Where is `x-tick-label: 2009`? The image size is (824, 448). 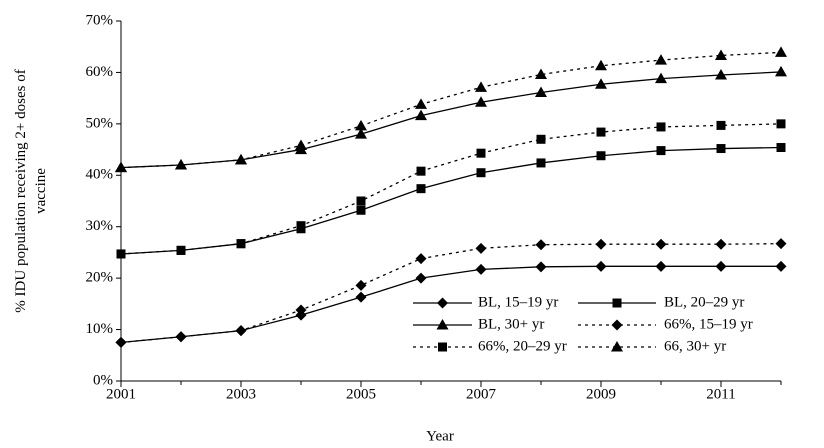 x-tick-label: 2009 is located at coordinates (601, 394).